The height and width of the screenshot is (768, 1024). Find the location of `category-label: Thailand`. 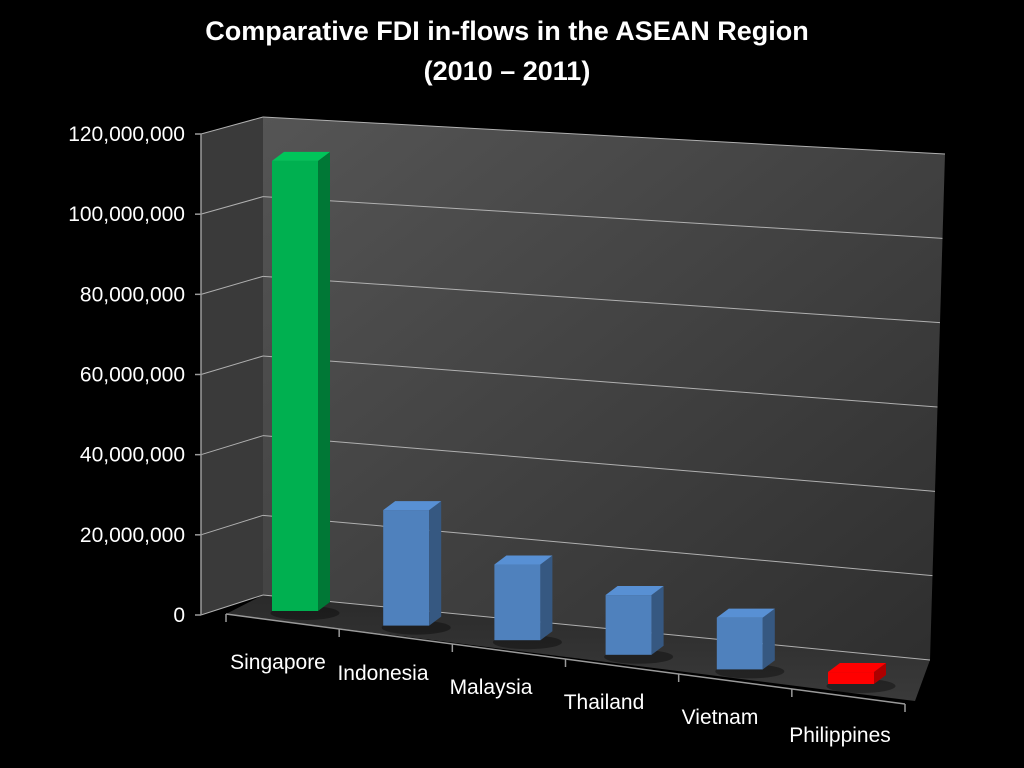

category-label: Thailand is located at coordinates (604, 702).